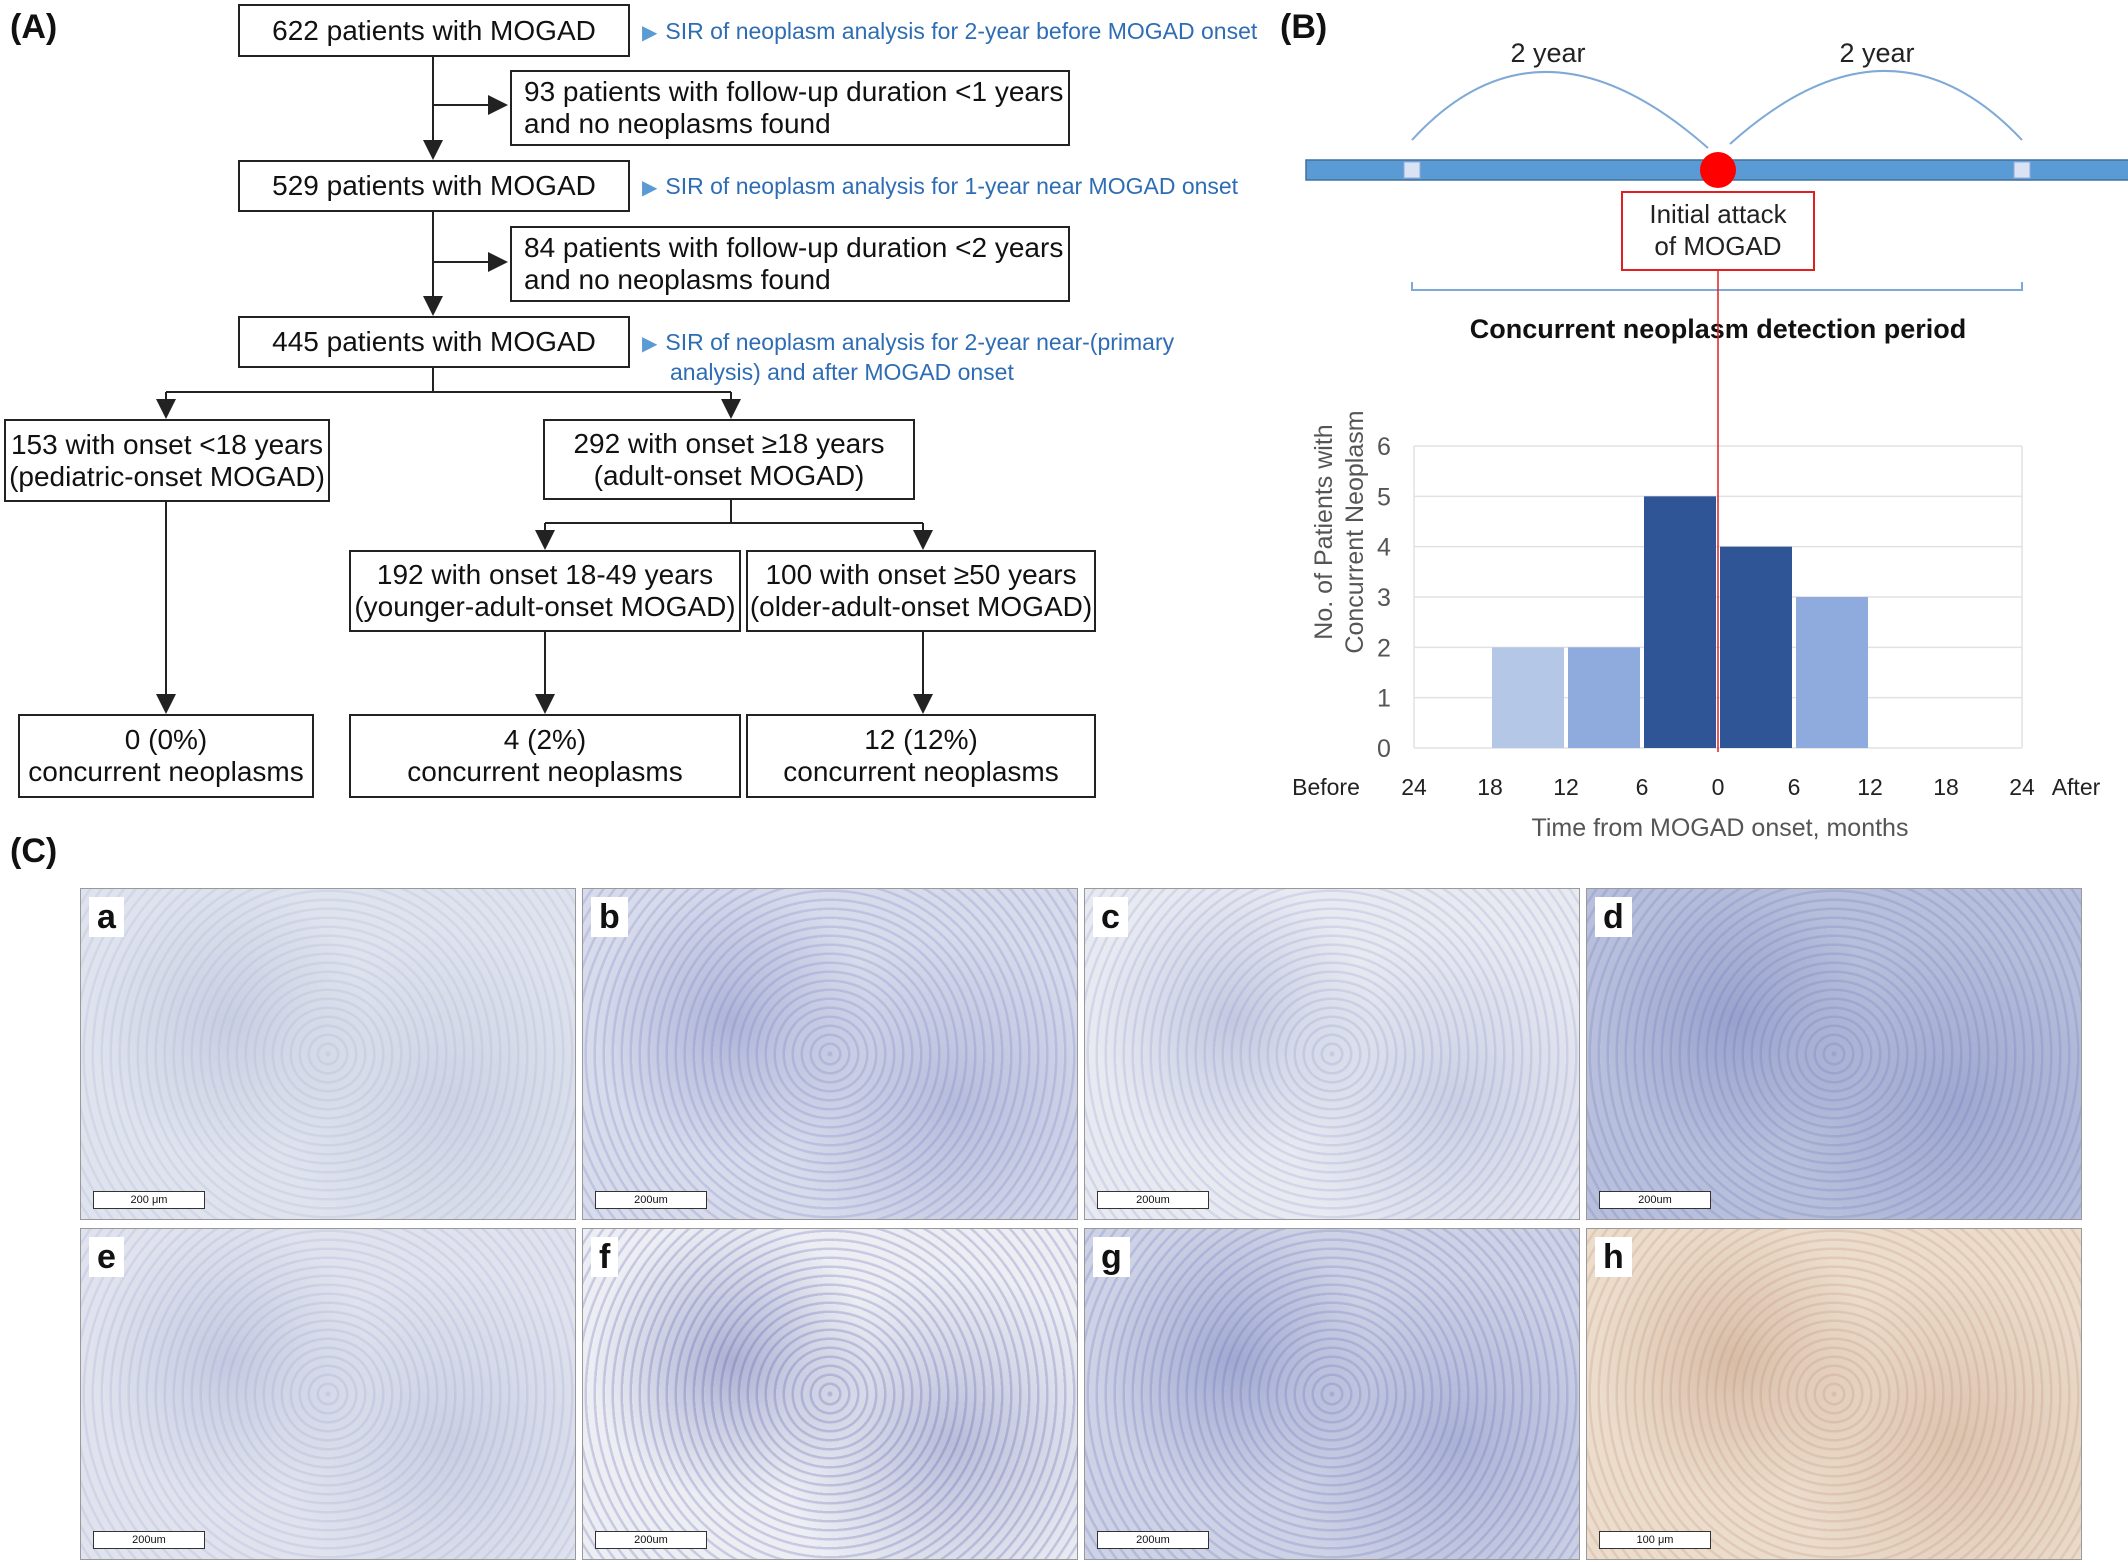 The width and height of the screenshot is (2128, 1562). What do you see at coordinates (434, 342) in the screenshot?
I see `box-445-patients: 445 patients with MOGAD` at bounding box center [434, 342].